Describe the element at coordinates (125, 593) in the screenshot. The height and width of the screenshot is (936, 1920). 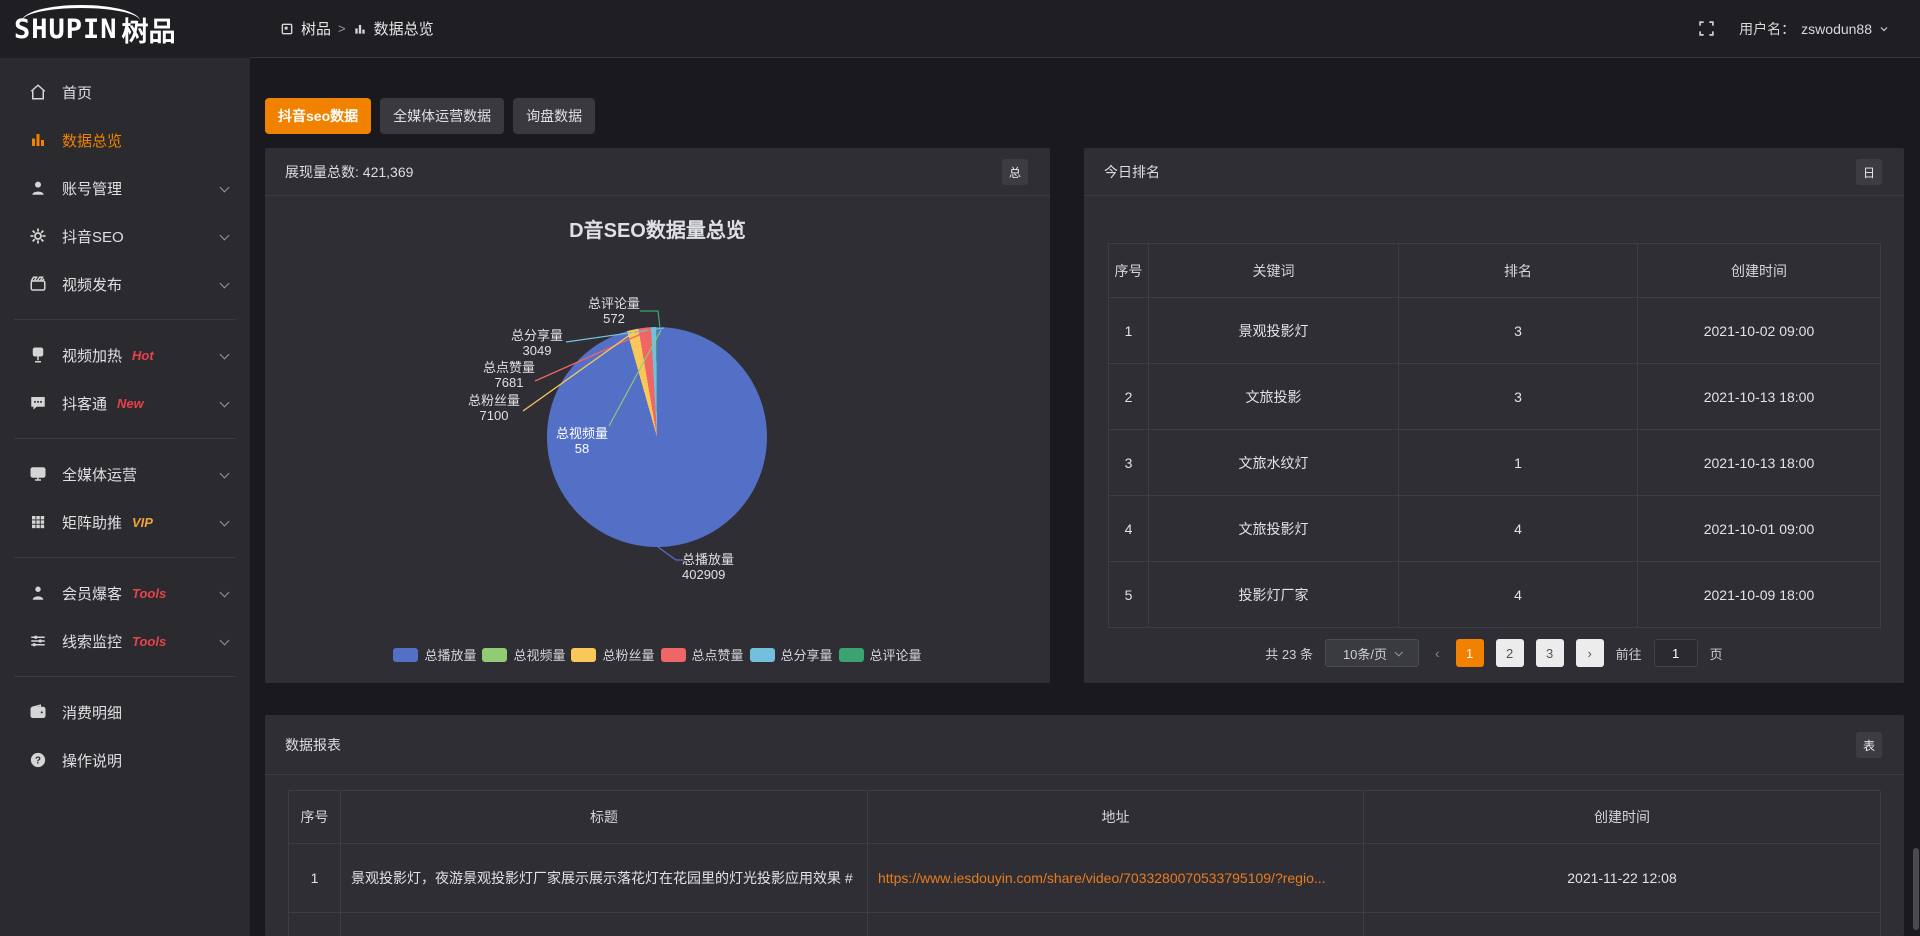
I see `sidebar-item: 会员爆客 Tools` at that location.